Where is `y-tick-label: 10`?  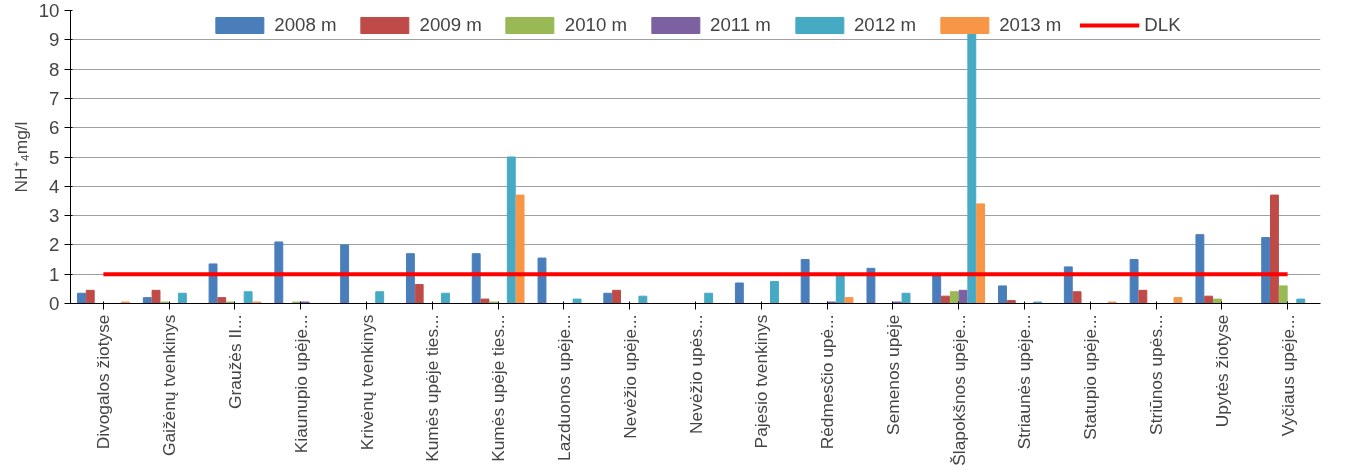 y-tick-label: 10 is located at coordinates (49, 10).